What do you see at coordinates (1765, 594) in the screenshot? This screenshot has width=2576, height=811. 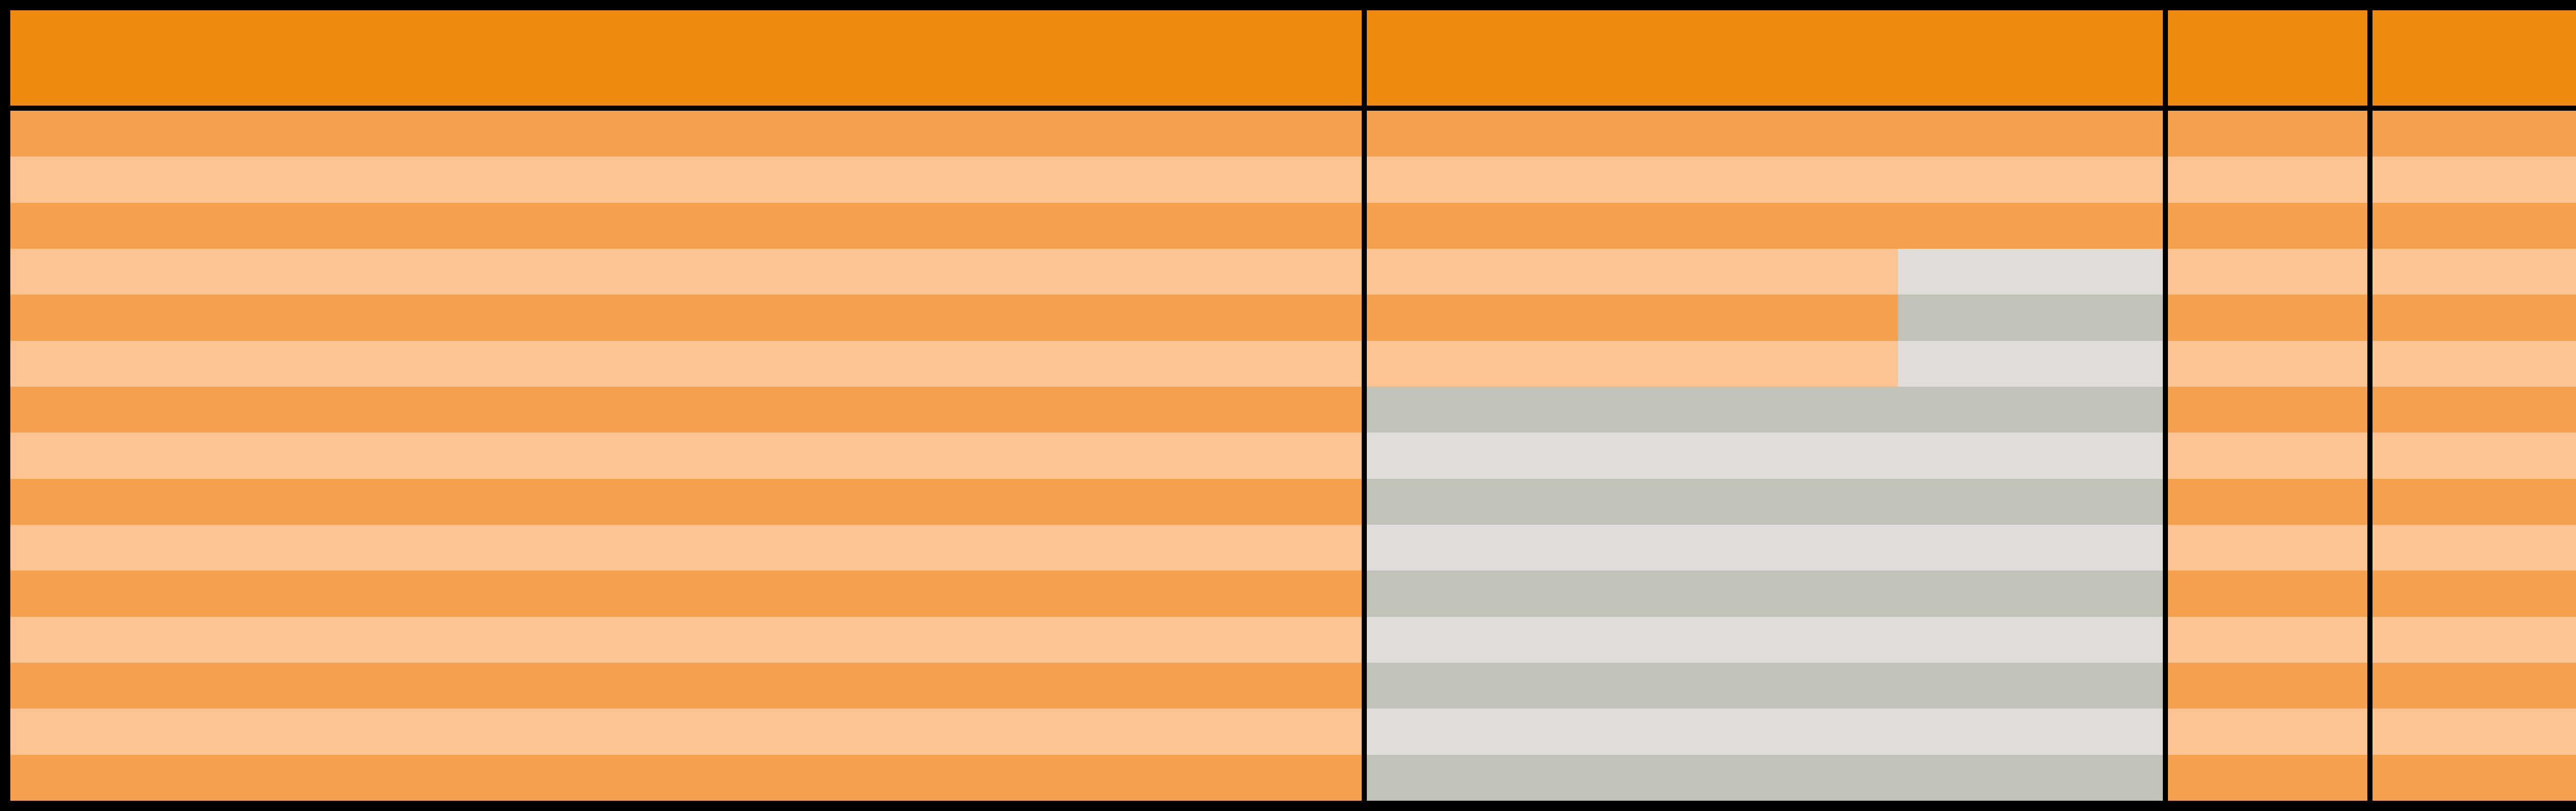 I see `table-cell-r11-c2` at bounding box center [1765, 594].